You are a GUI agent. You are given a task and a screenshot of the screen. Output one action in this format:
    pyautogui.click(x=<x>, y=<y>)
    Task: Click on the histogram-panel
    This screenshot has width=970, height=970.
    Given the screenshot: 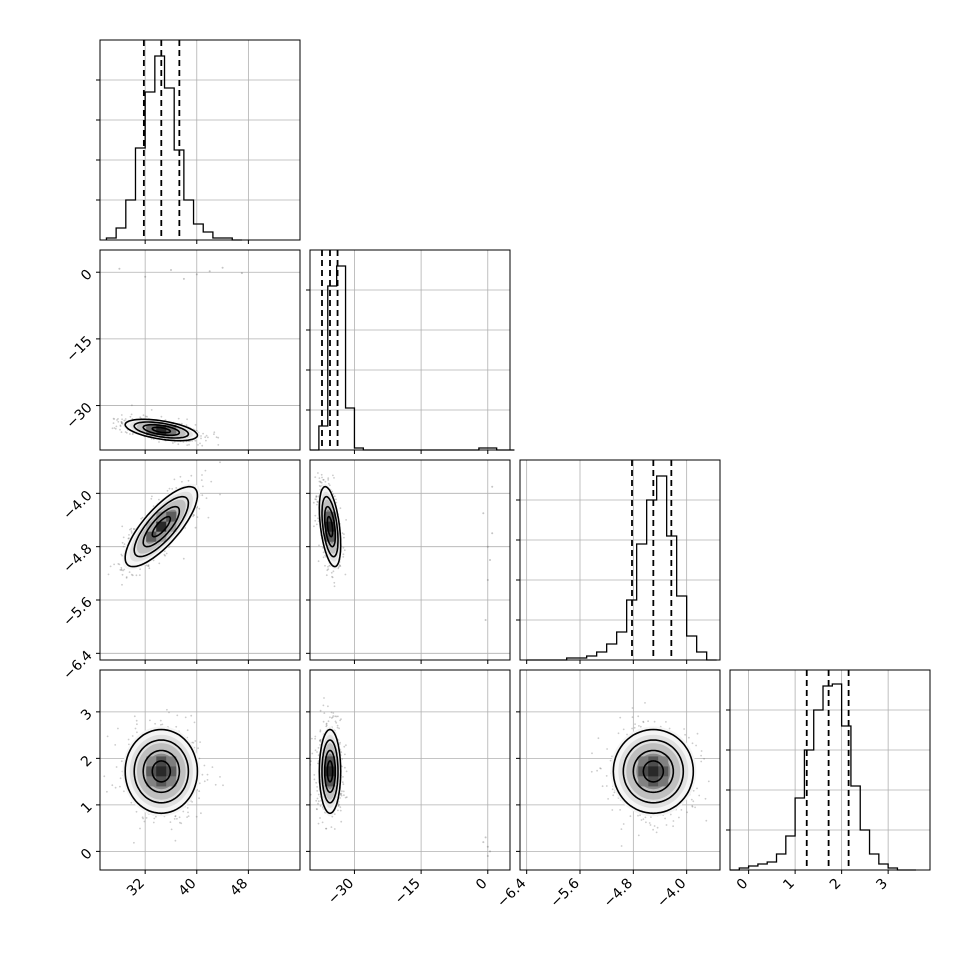 What is the action you would take?
    pyautogui.click(x=198, y=141)
    